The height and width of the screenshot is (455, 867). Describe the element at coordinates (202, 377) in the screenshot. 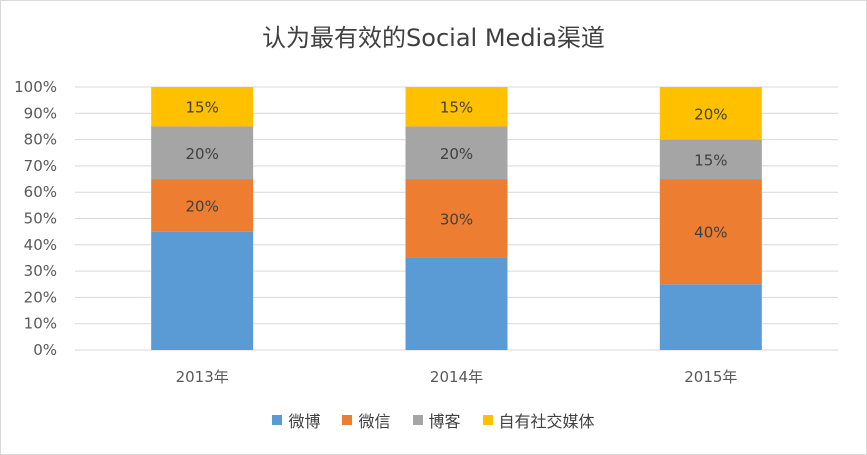

I see `x-tick-label: 2013年` at that location.